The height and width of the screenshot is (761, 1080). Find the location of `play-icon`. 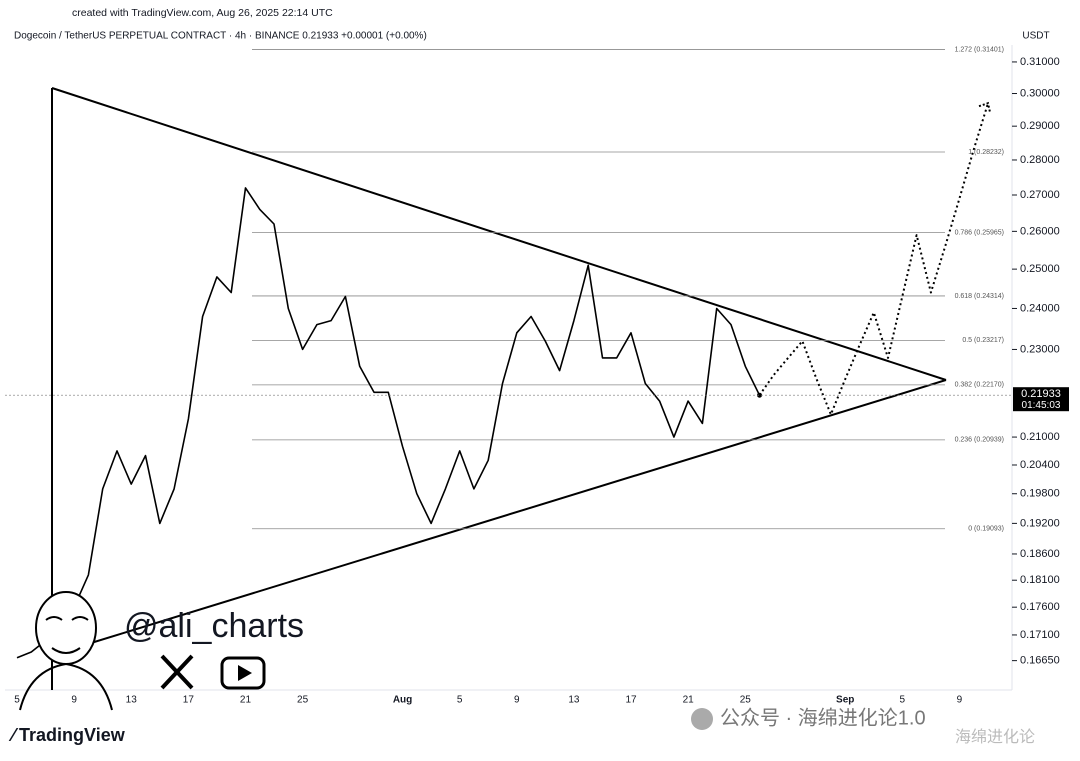

play-icon is located at coordinates (243, 673).